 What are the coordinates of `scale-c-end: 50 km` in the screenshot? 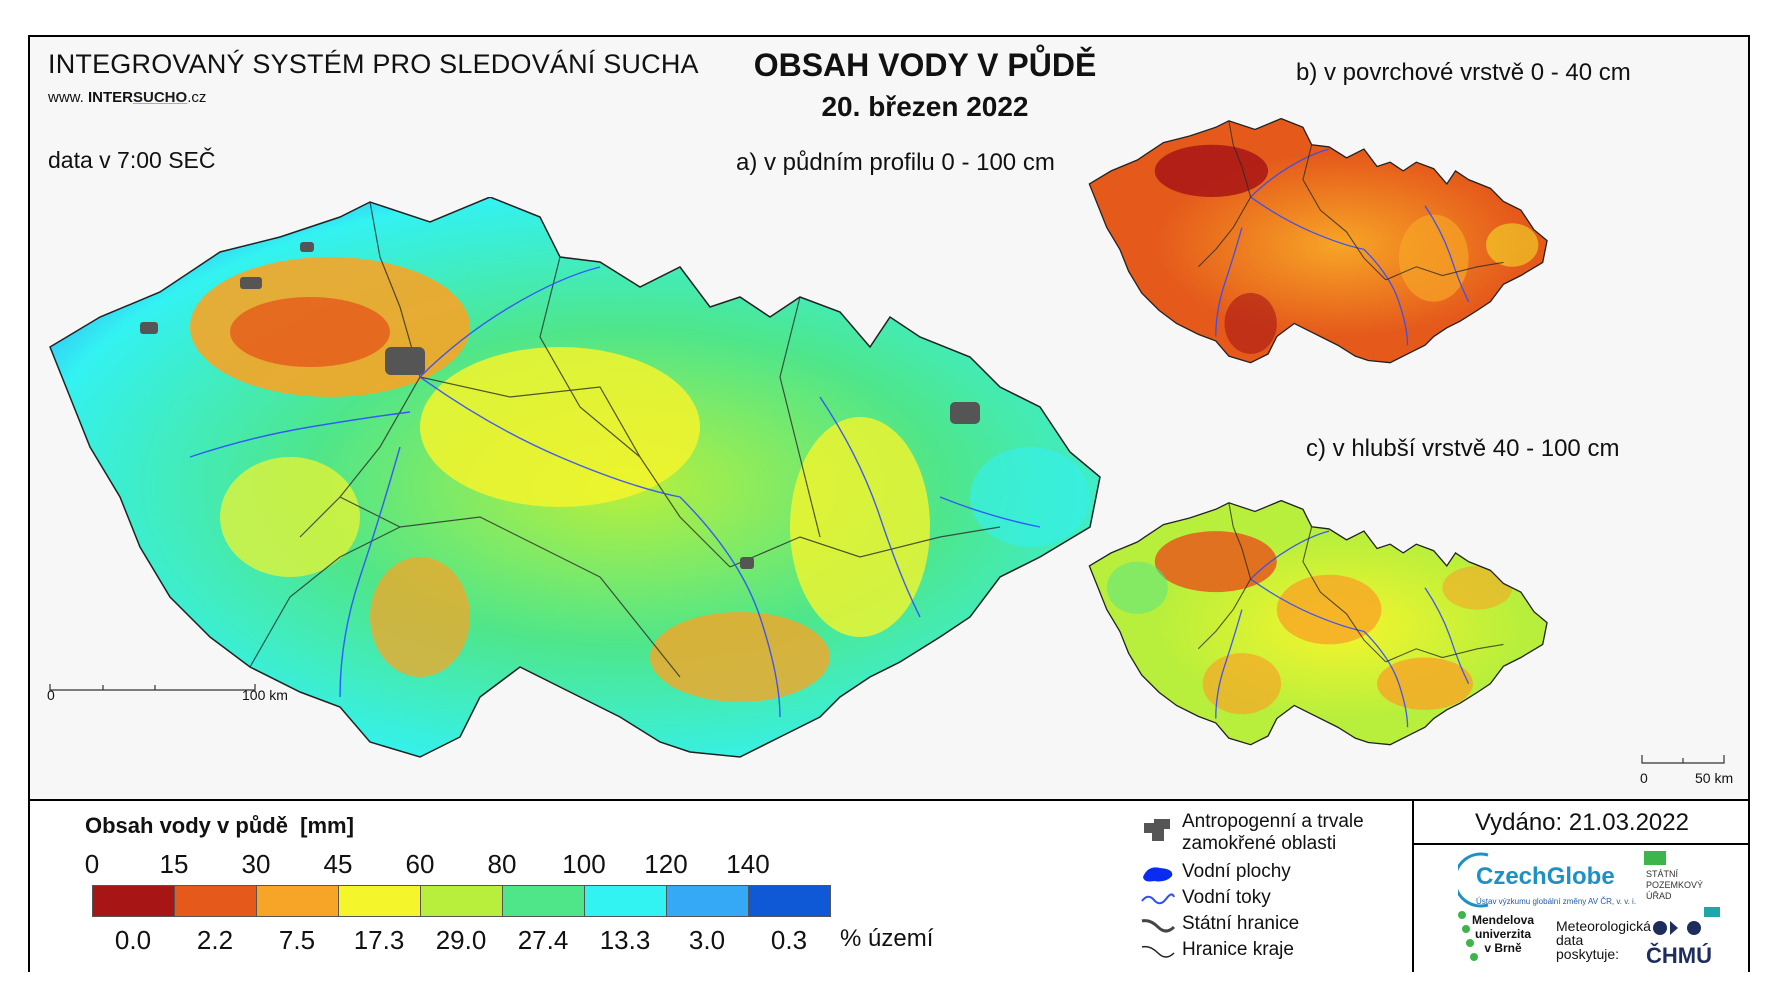 It's located at (1714, 778).